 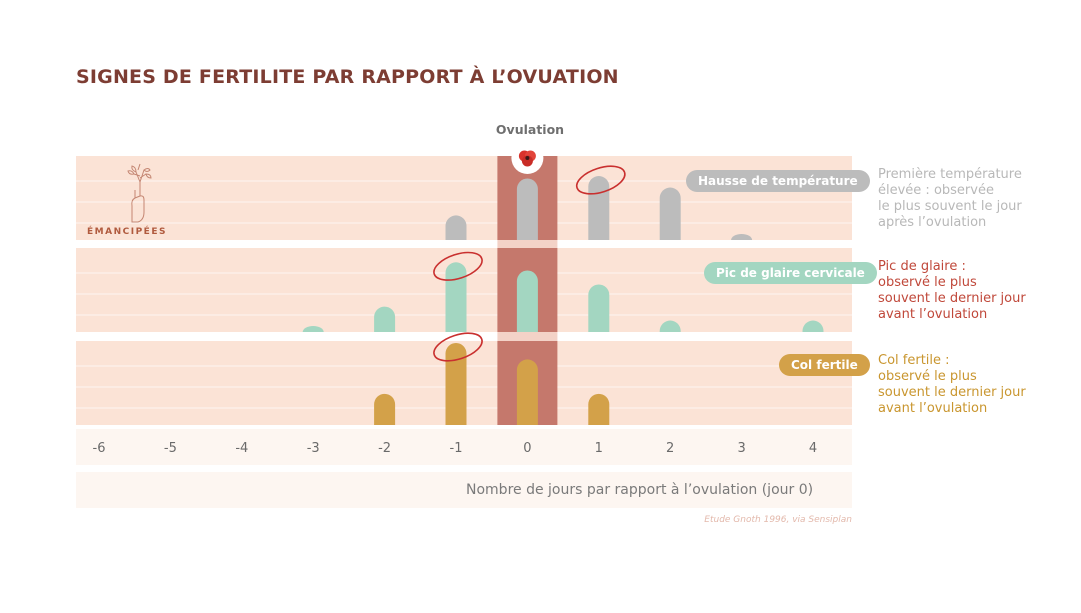 I want to click on brand-name: ÉMANCIPÉES, so click(x=127, y=232).